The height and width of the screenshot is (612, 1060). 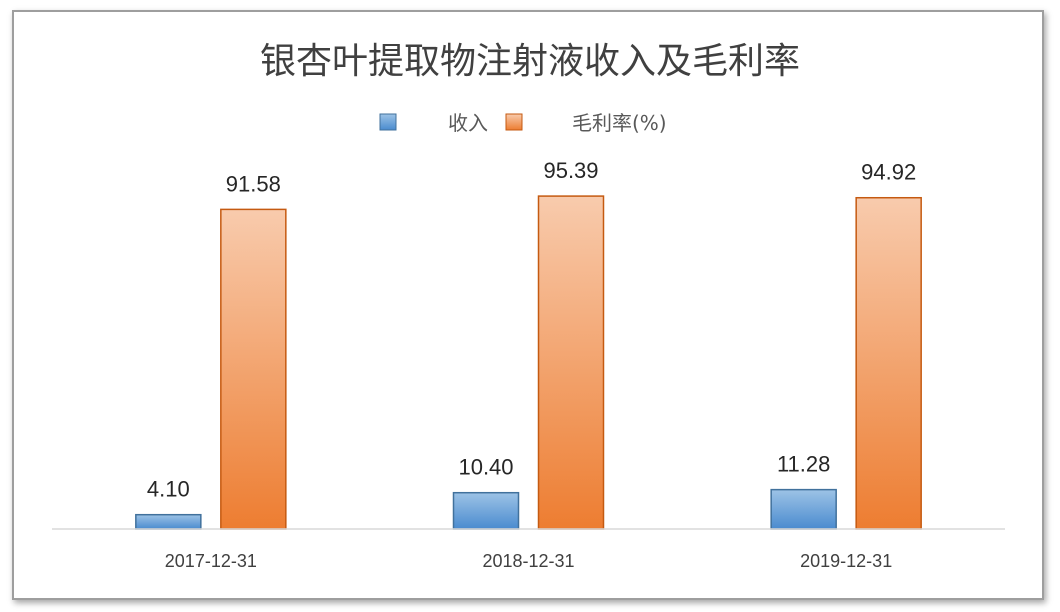 What do you see at coordinates (253, 183) in the screenshot?
I see `data-label-margin-2017-12-31: 91.58` at bounding box center [253, 183].